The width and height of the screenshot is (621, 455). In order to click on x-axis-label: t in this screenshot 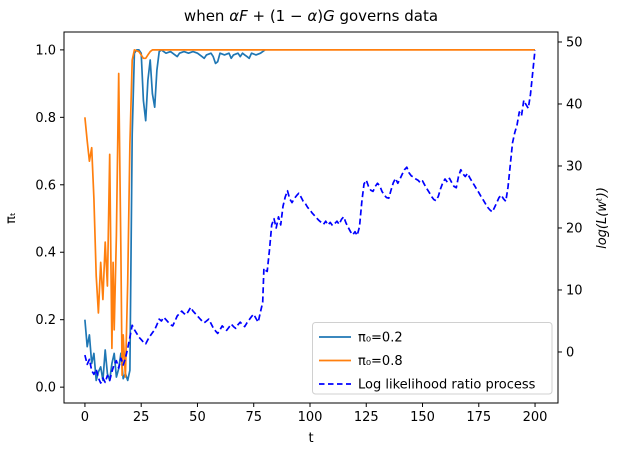, I will do `click(310, 438)`.